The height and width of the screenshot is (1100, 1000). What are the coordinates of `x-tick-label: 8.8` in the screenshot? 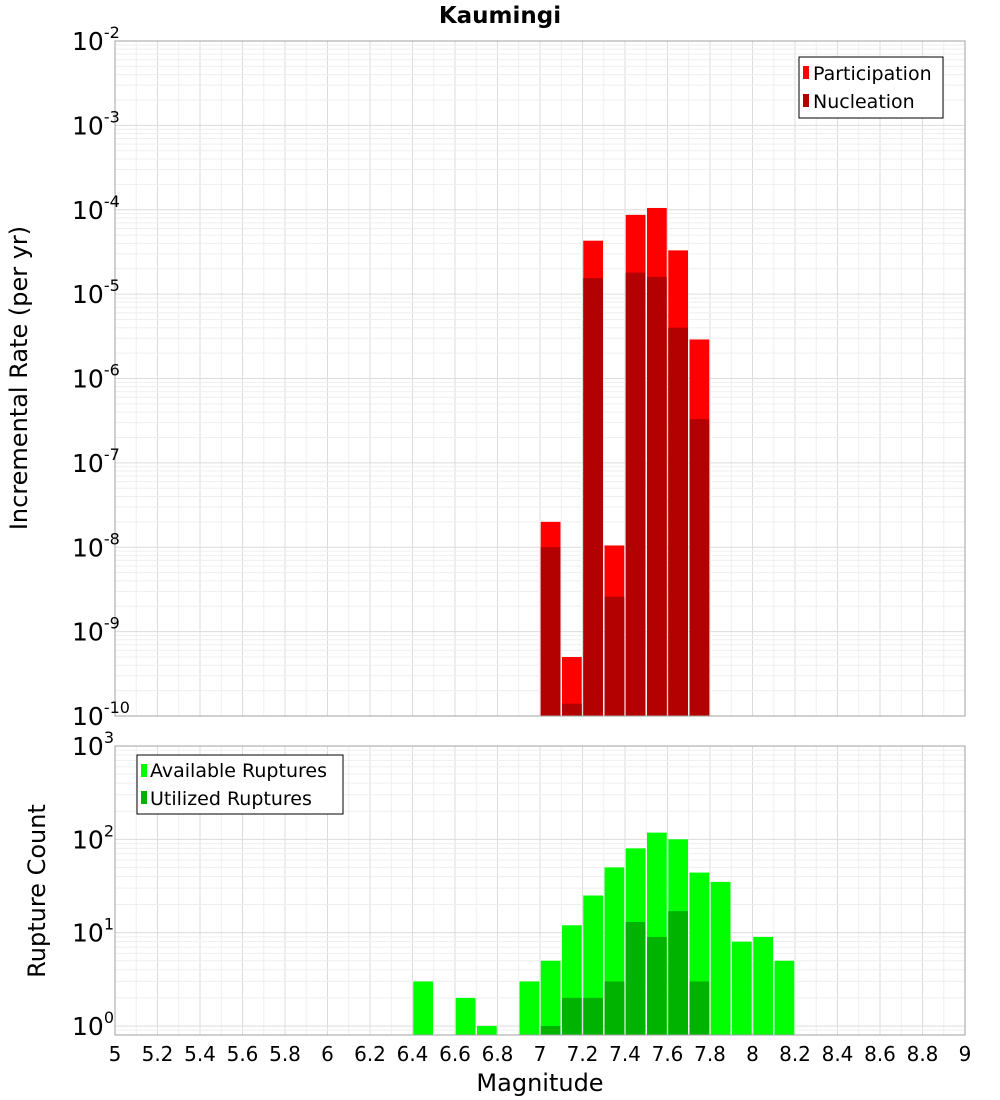 It's located at (923, 1054).